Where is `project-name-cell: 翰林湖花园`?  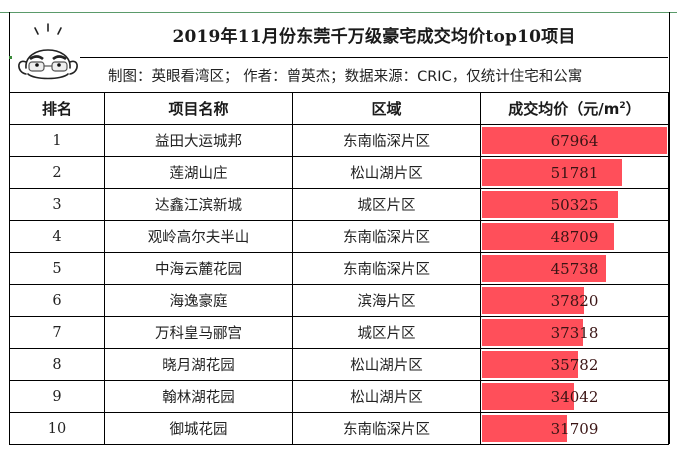 project-name-cell: 翰林湖花园 is located at coordinates (198, 396).